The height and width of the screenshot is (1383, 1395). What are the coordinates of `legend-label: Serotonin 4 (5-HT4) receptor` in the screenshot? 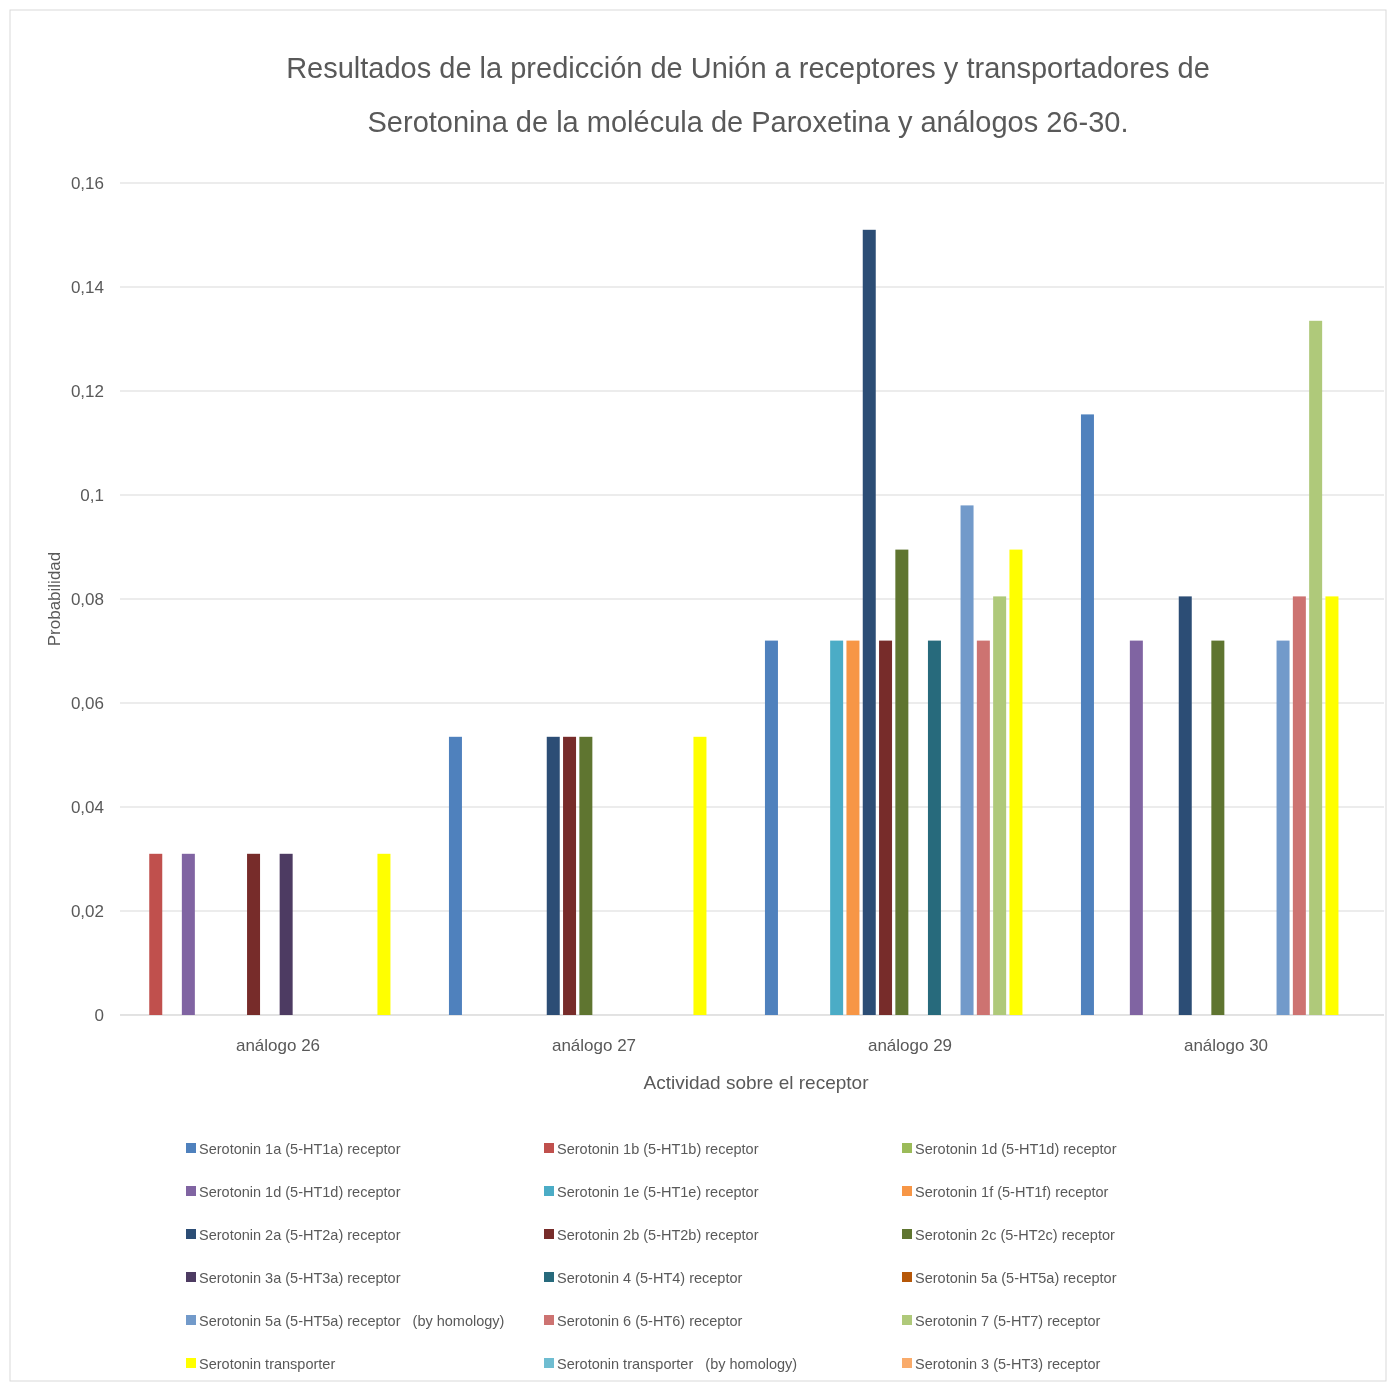 It's located at (650, 1278).